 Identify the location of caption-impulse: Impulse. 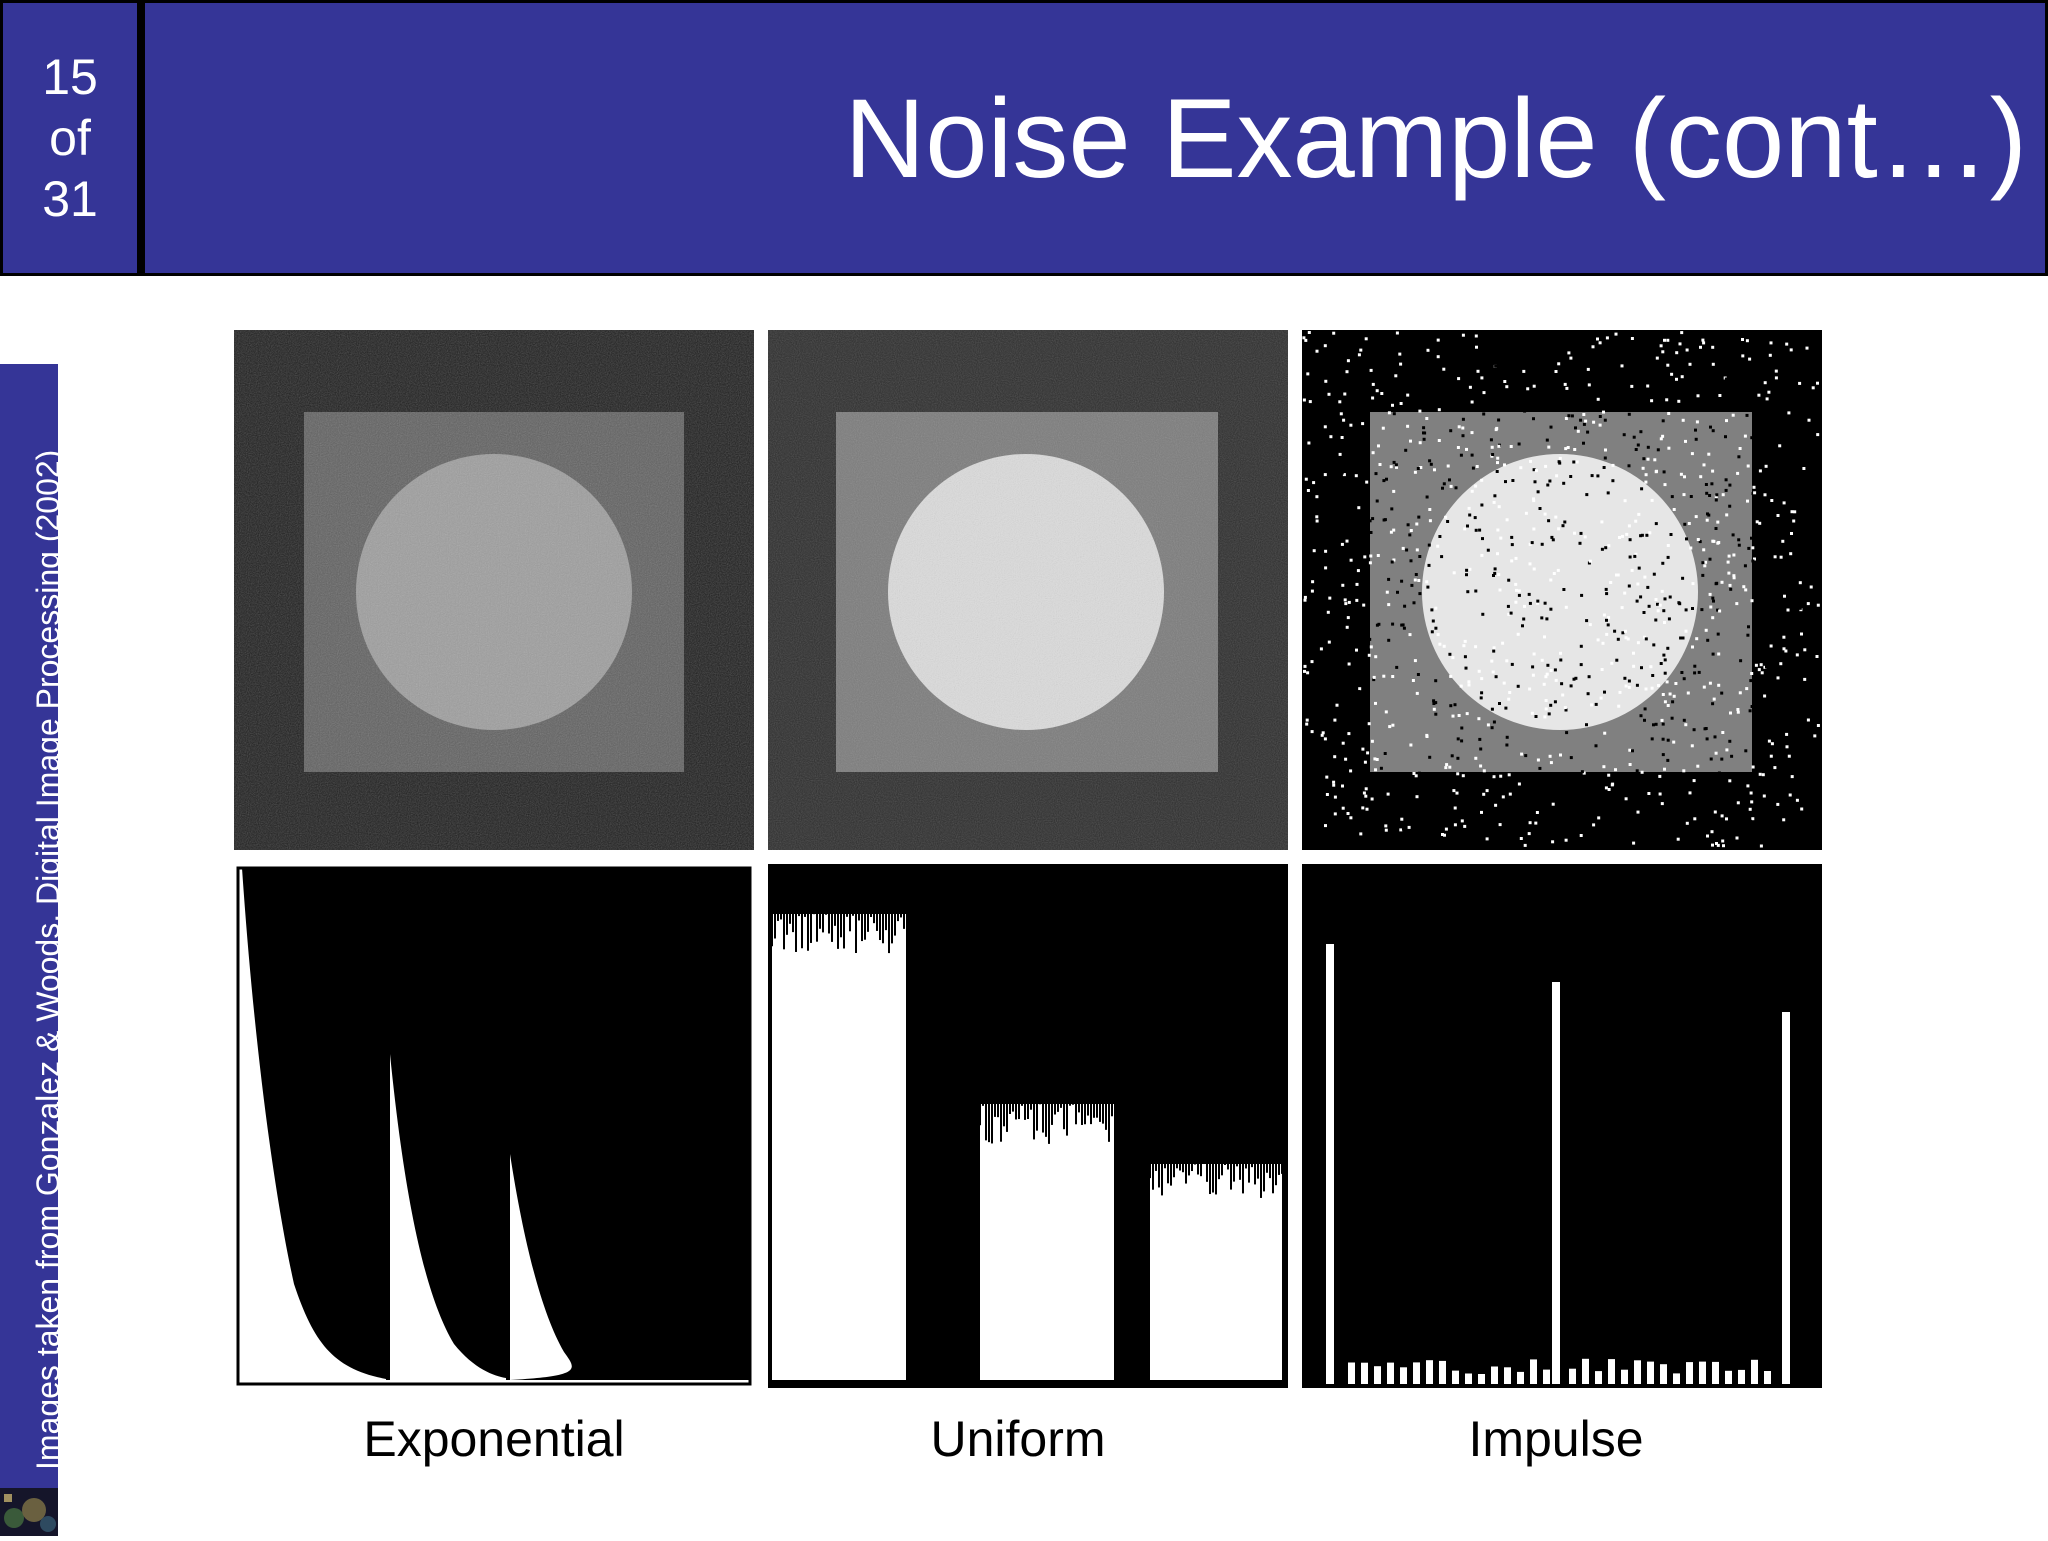
(1556, 1439).